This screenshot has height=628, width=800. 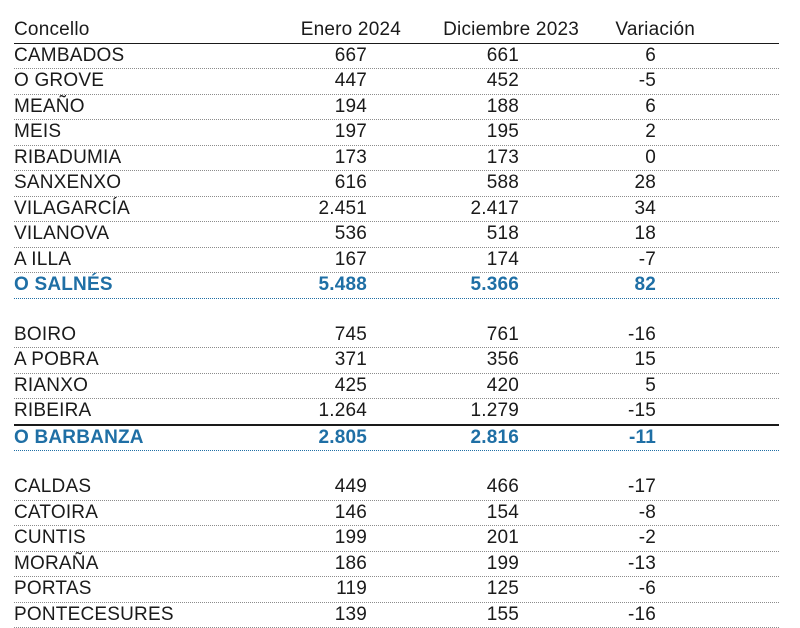 I want to click on column-header-concello: Concello, so click(x=52, y=30).